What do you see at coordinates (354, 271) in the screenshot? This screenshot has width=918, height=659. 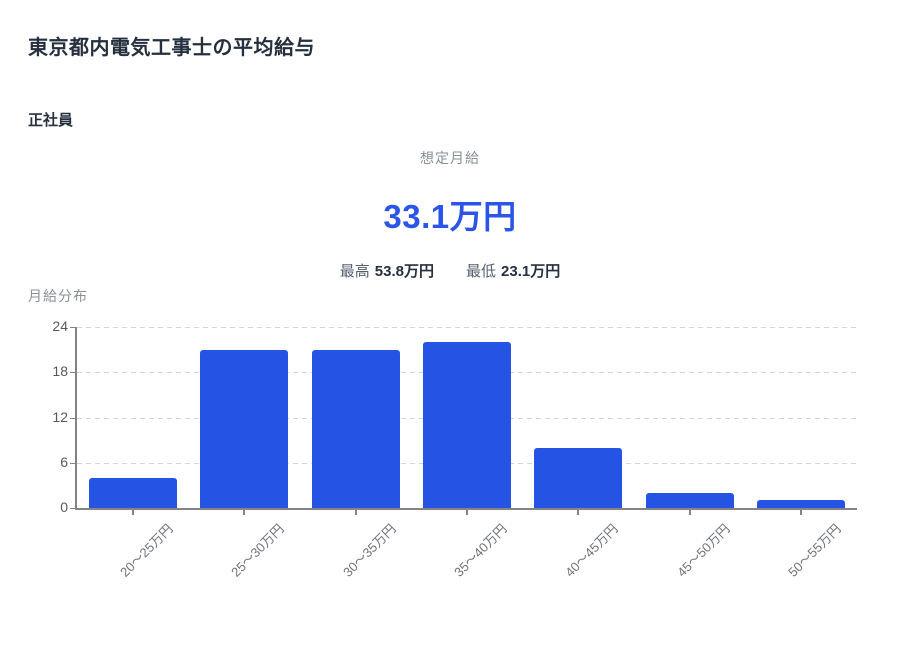 I see `max-salary-label: 最高` at bounding box center [354, 271].